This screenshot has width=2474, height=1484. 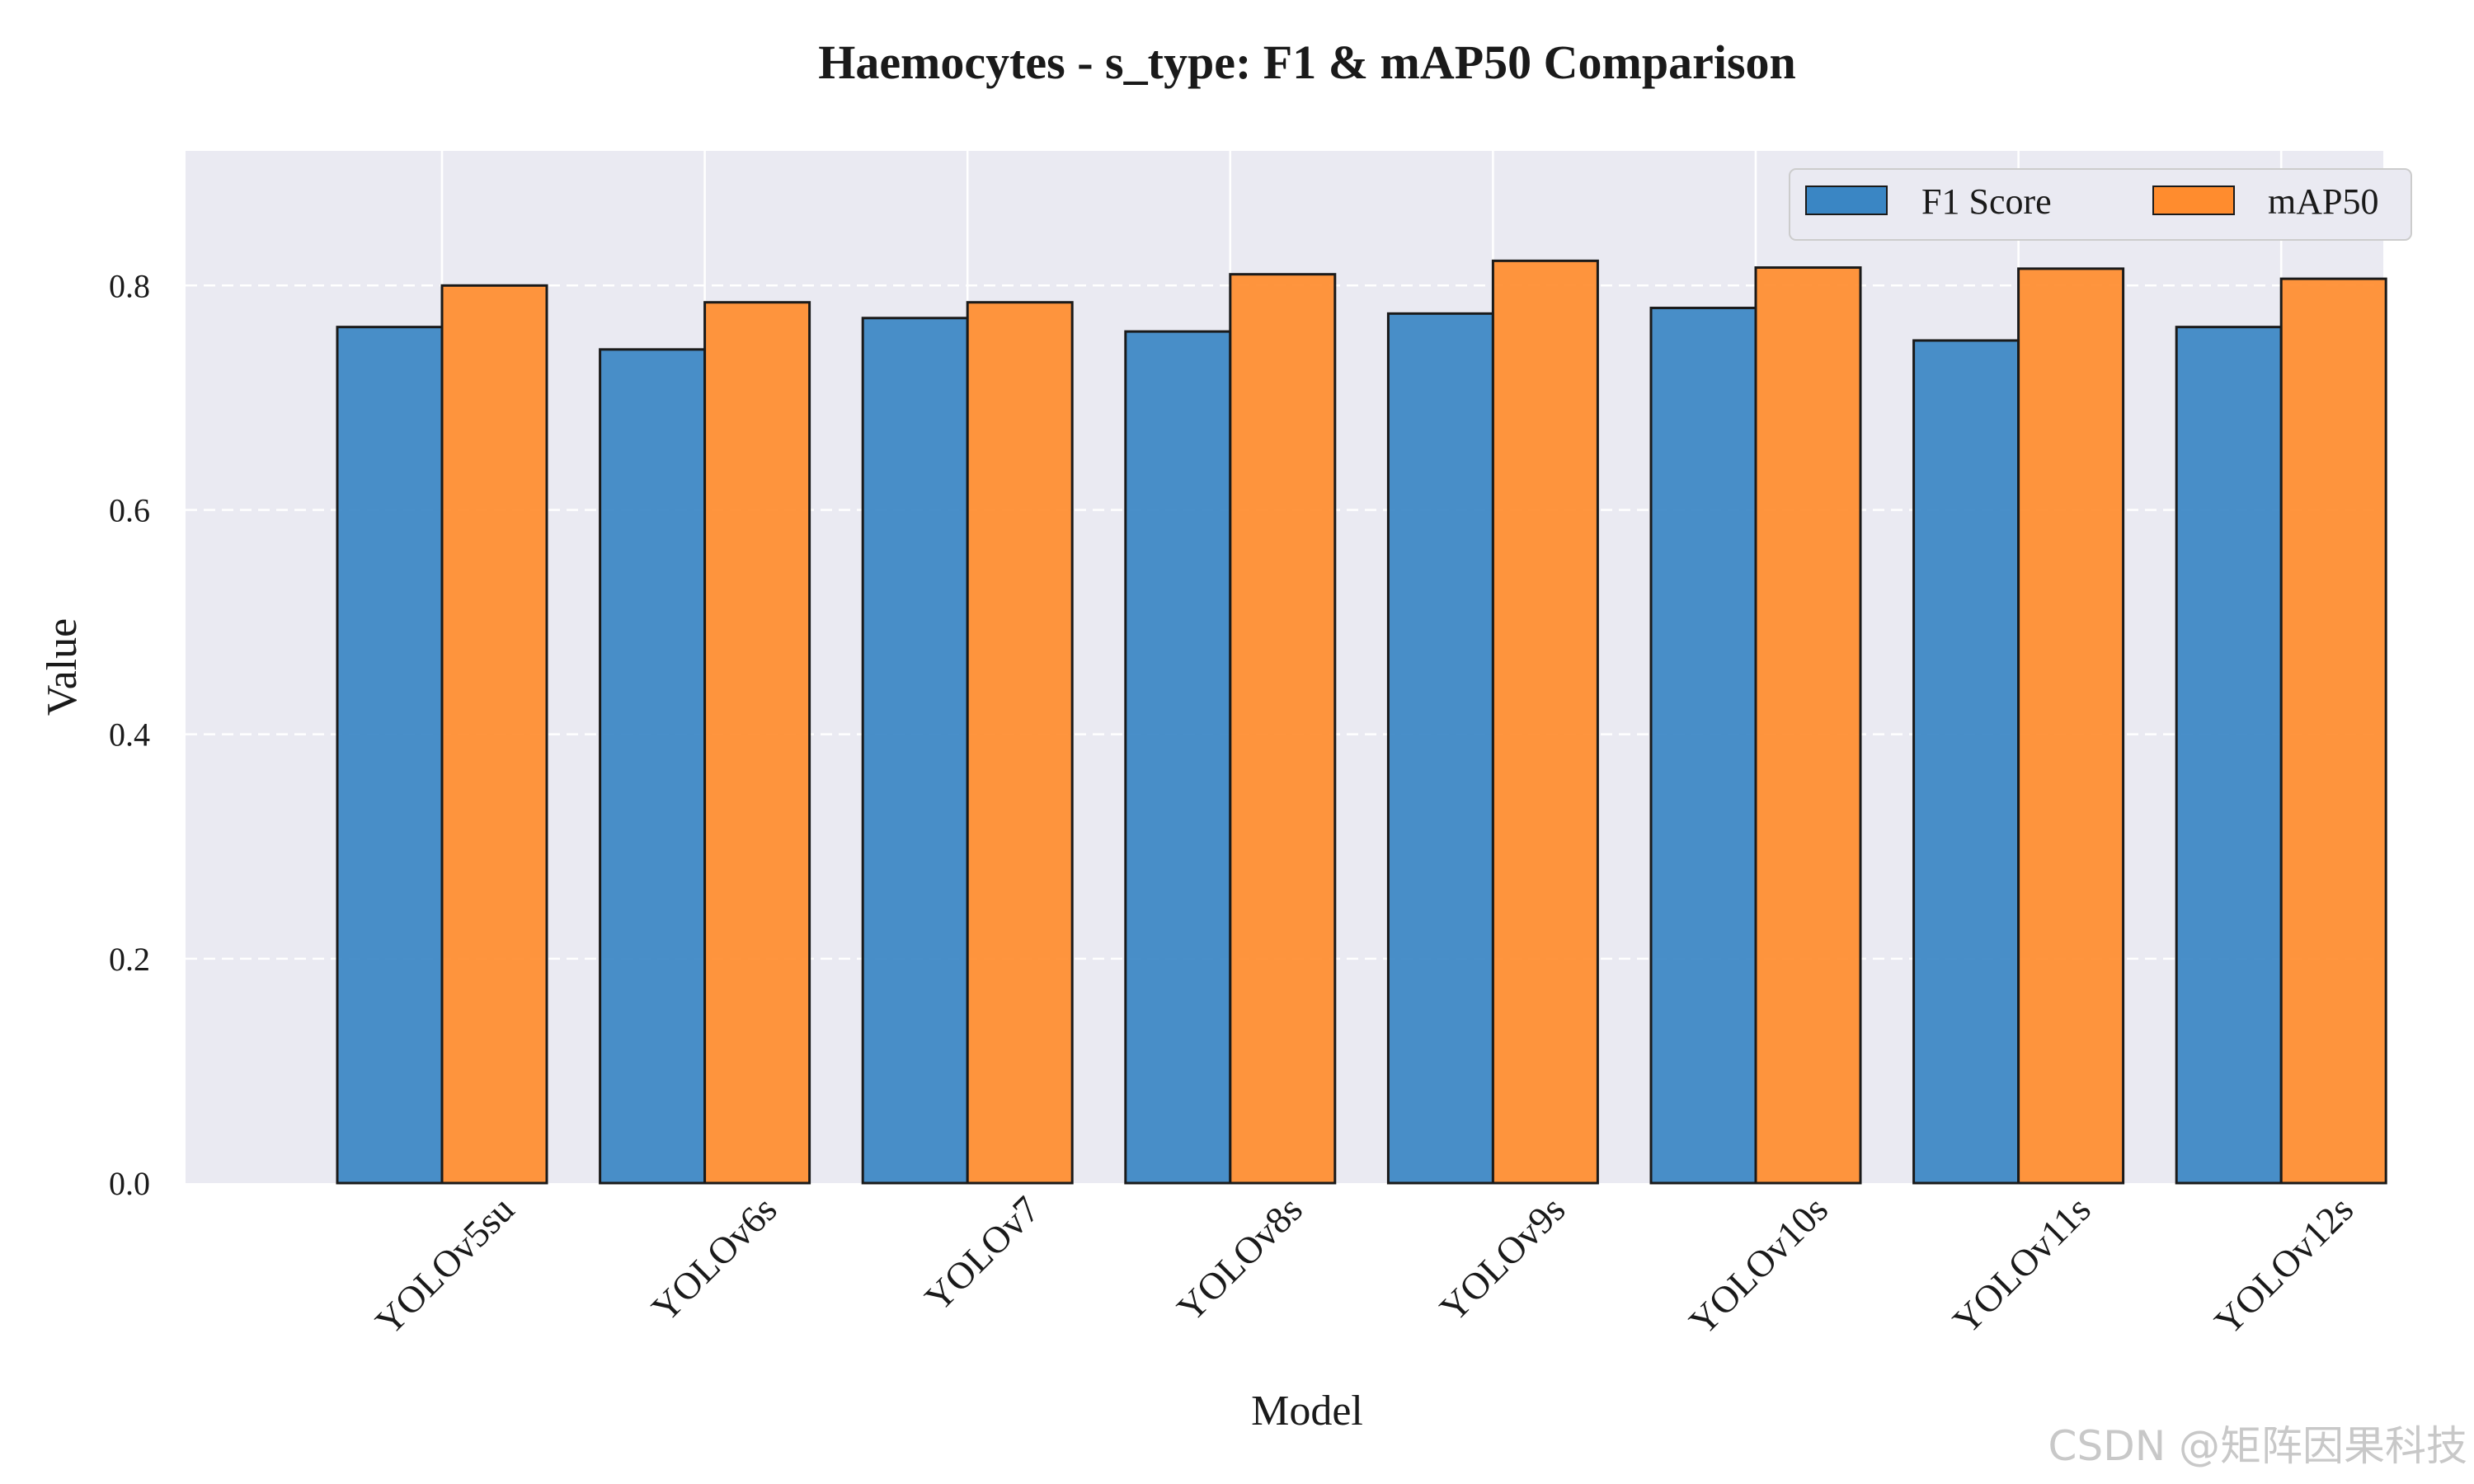 I want to click on bar-map50-yolov10s, so click(x=1808, y=725).